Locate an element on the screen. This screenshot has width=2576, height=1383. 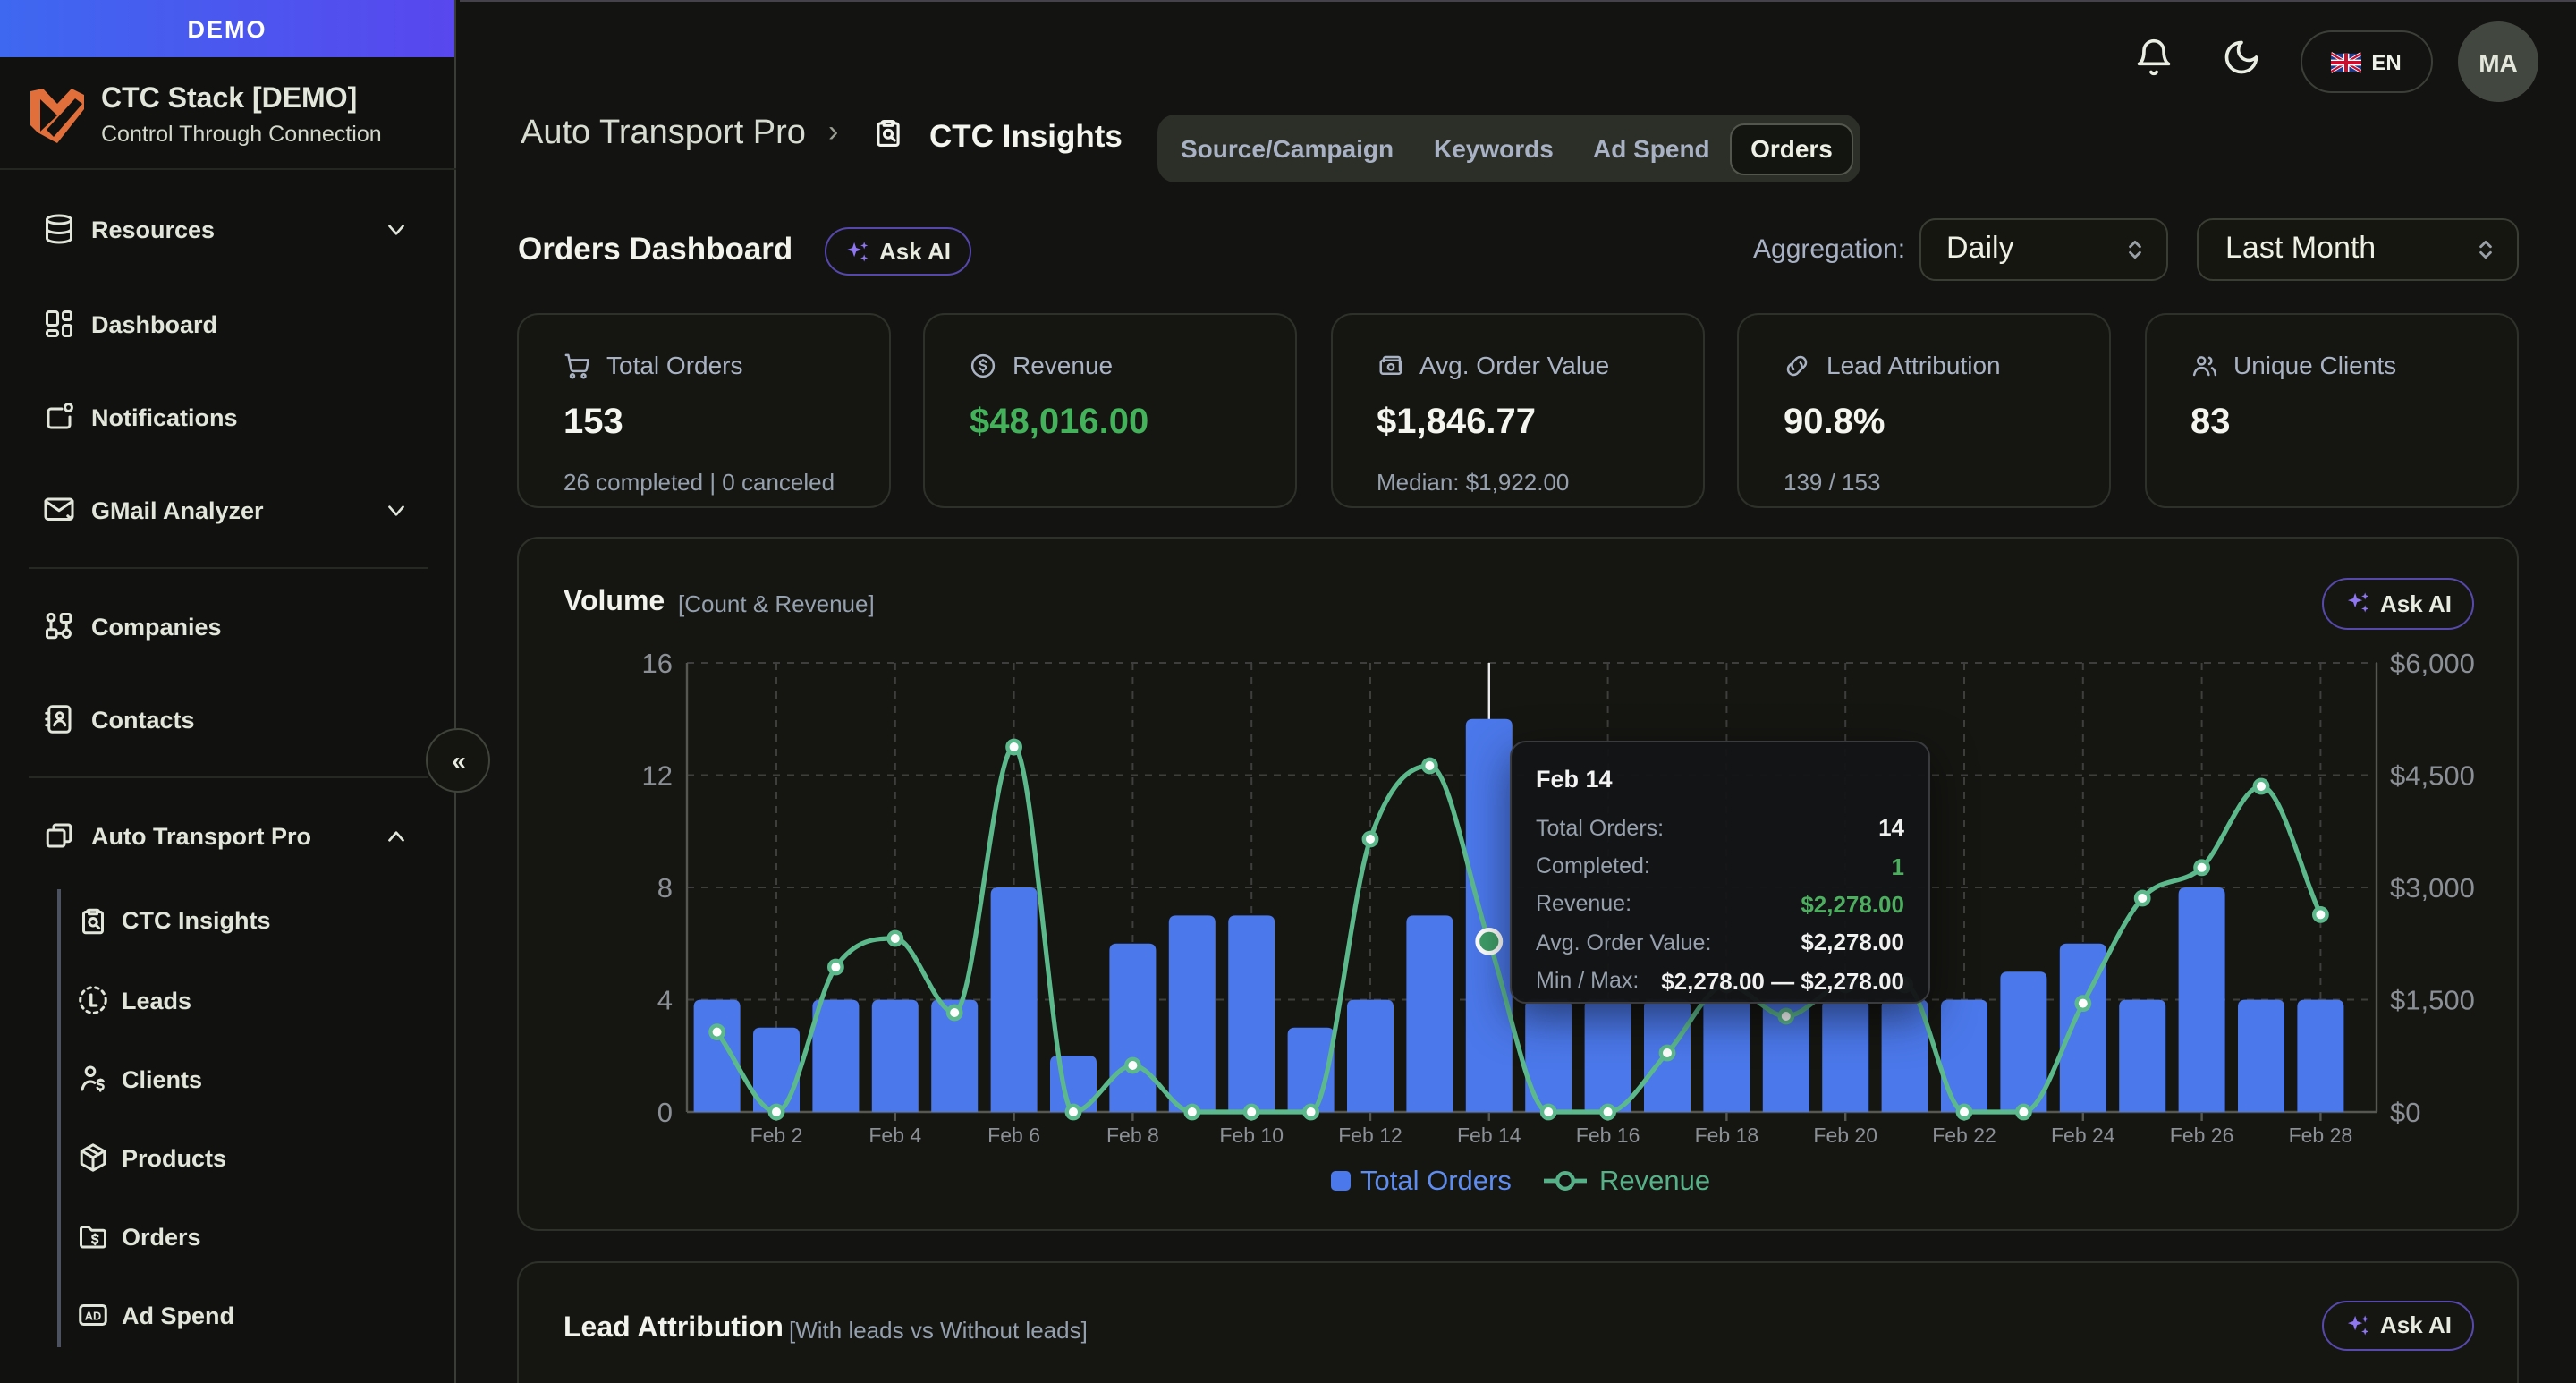
svg-text: Feb 6 is located at coordinates (1013, 1134).